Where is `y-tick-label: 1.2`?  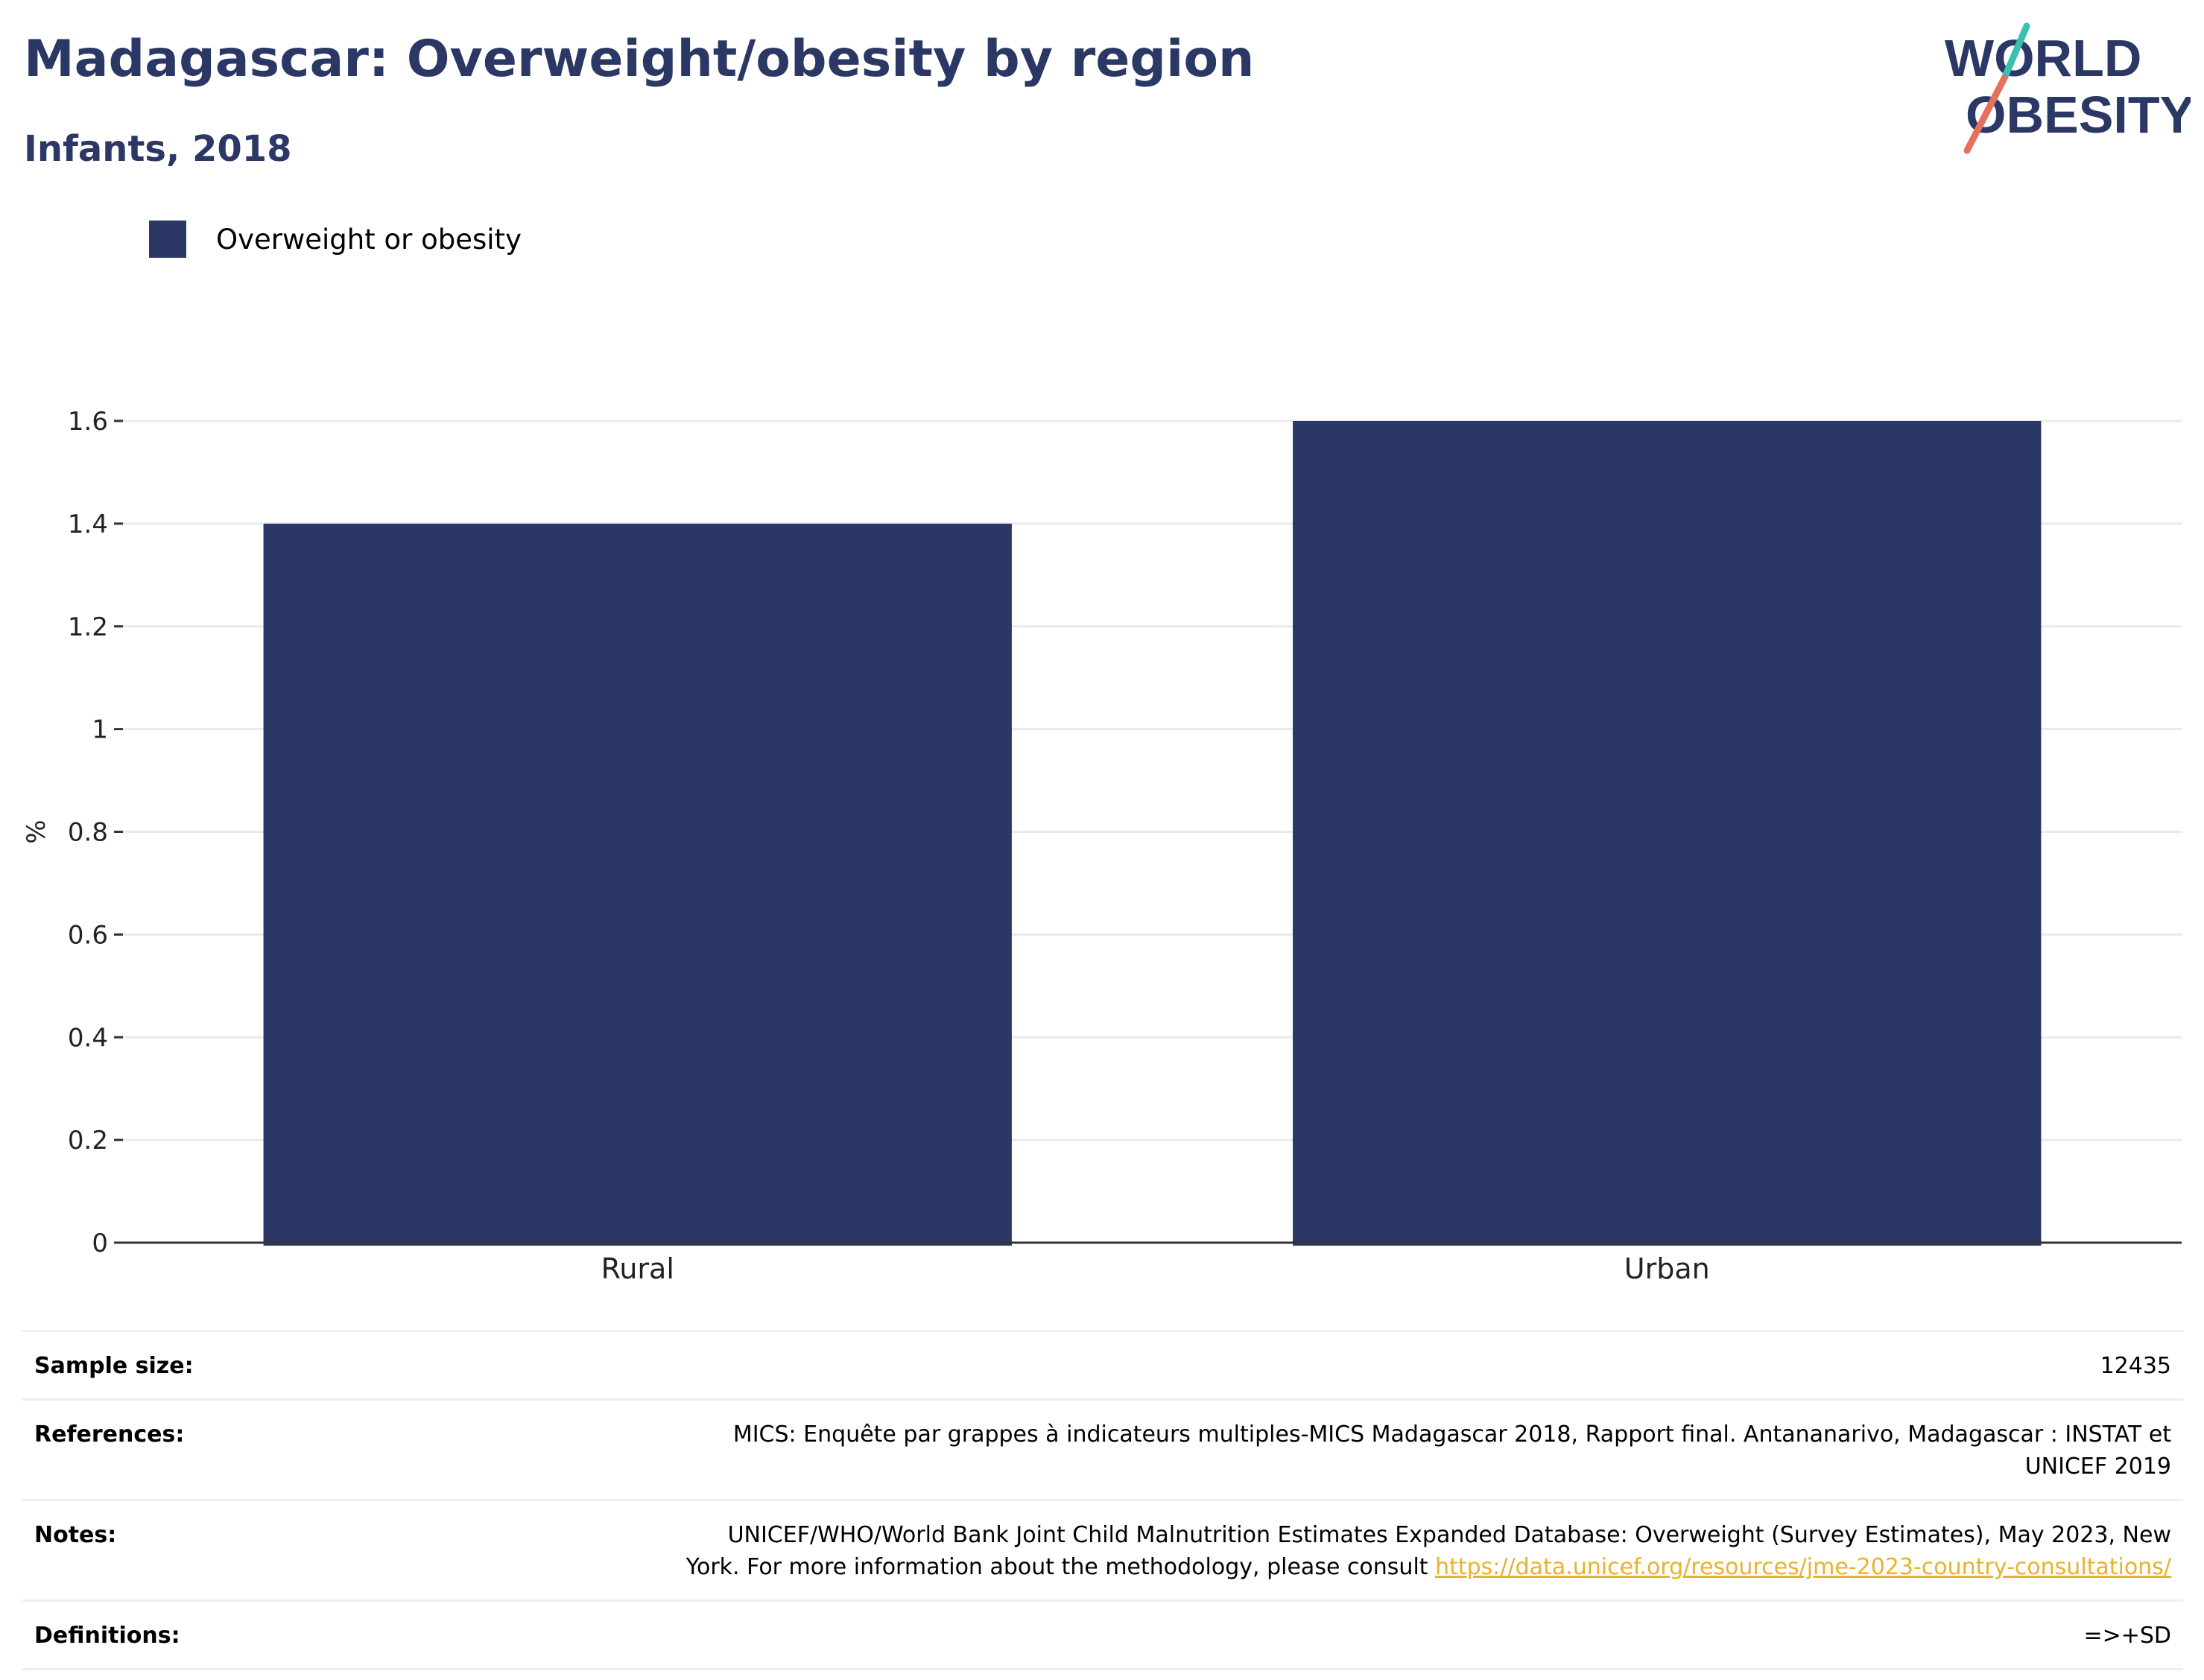 y-tick-label: 1.2 is located at coordinates (88, 627).